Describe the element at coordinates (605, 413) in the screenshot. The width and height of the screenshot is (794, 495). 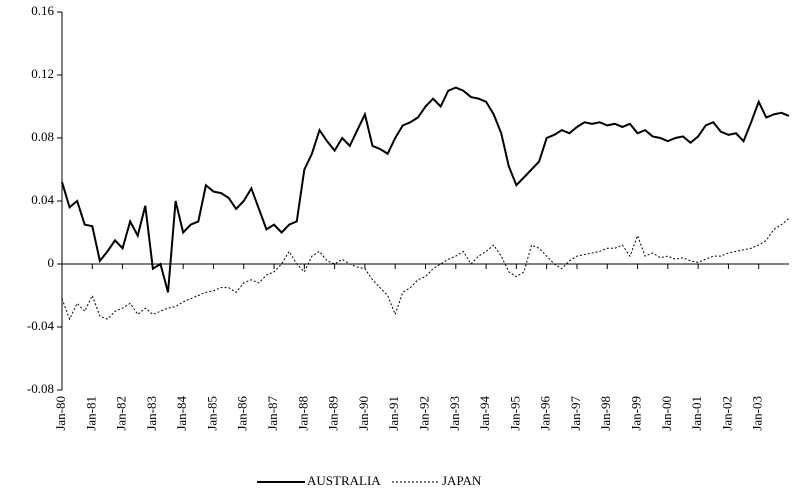
I see `x-tick-label: Jan-98` at that location.